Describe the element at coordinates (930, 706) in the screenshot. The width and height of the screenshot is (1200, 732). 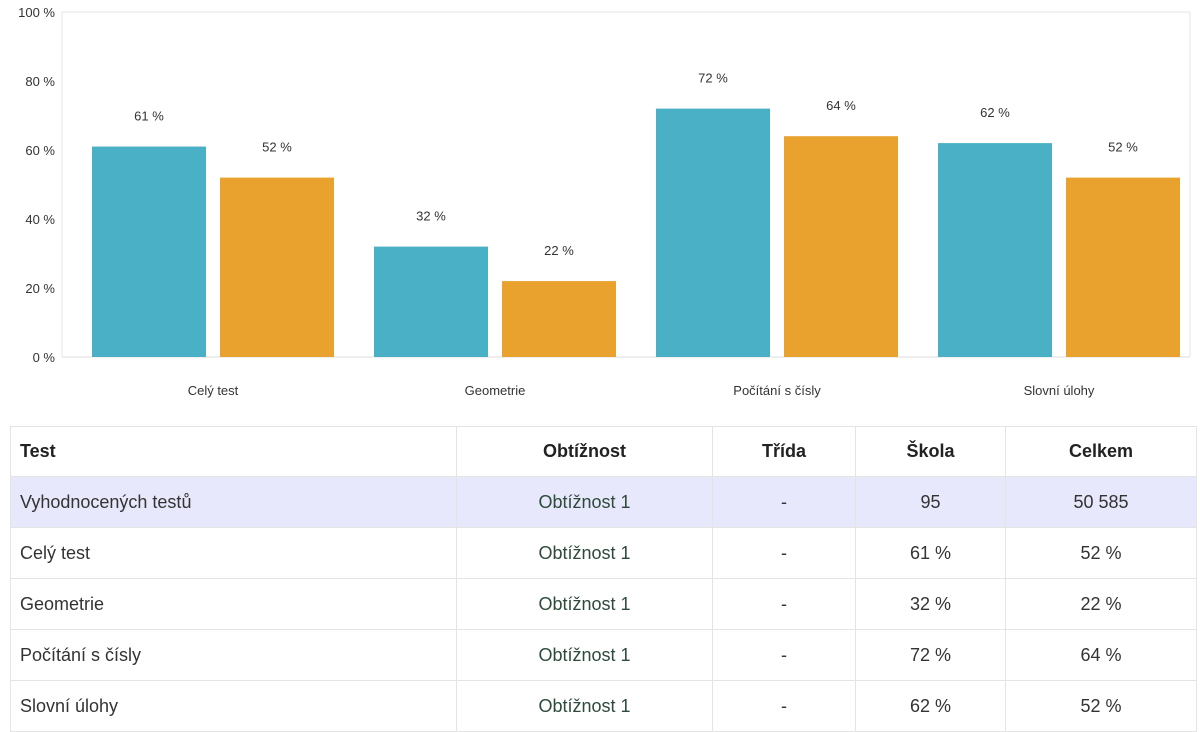
I see `cell-school: 62 %` at that location.